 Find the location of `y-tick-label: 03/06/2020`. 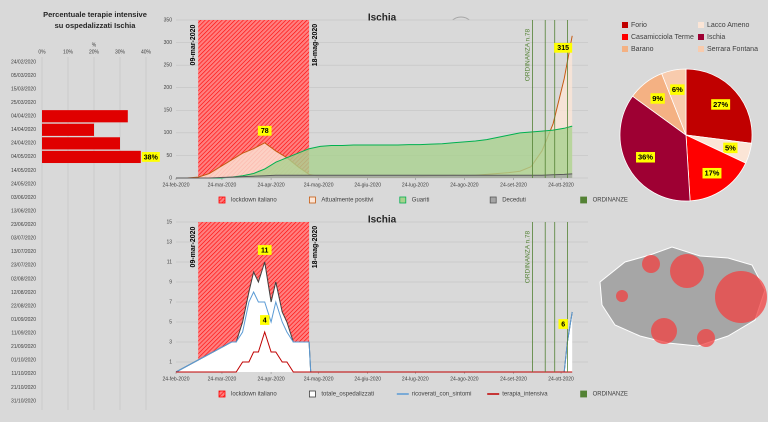

y-tick-label: 03/06/2020 is located at coordinates (23, 198).